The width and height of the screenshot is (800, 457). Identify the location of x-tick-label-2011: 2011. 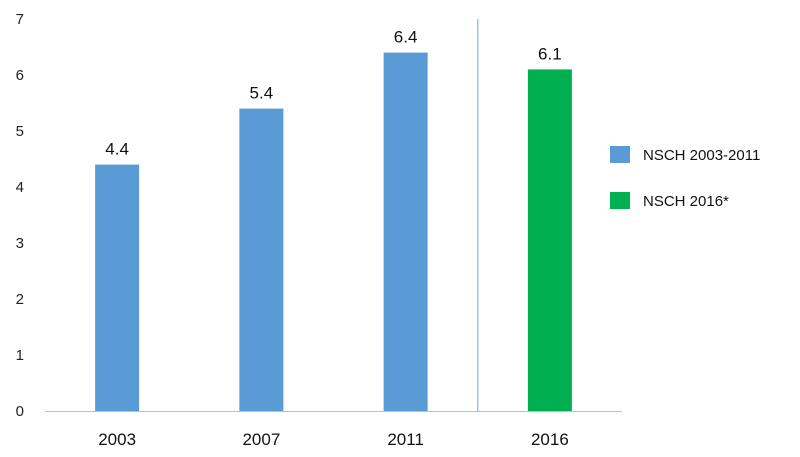
(405, 439).